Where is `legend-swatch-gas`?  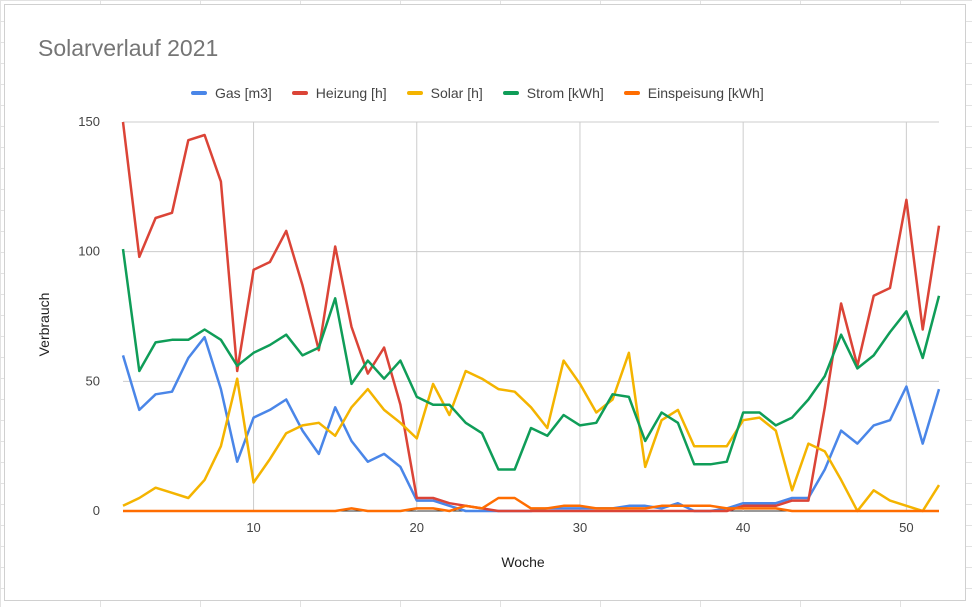
legend-swatch-gas is located at coordinates (199, 93).